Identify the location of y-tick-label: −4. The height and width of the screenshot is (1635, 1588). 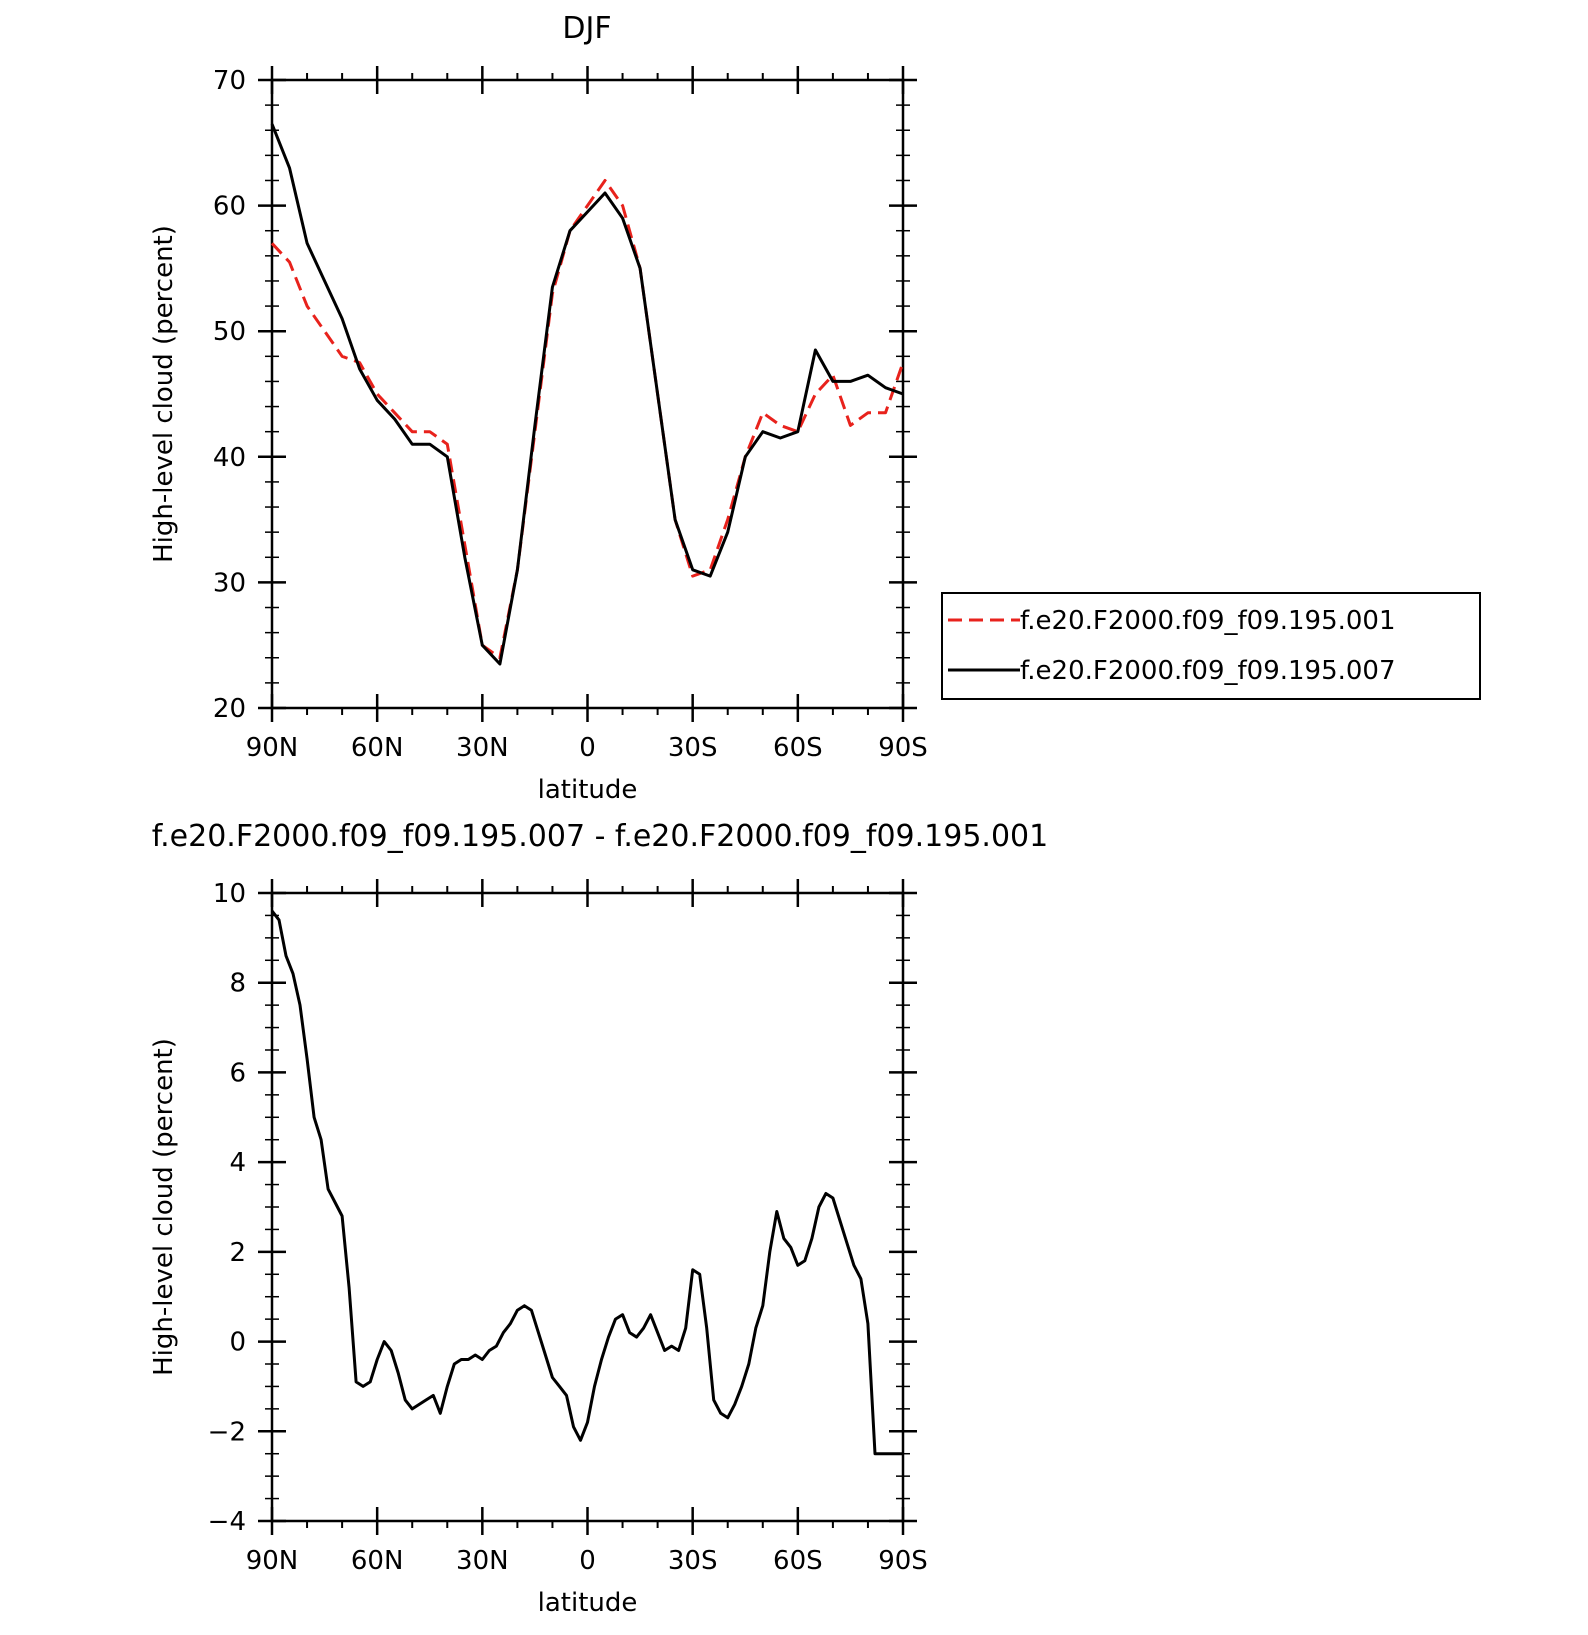
(227, 1522).